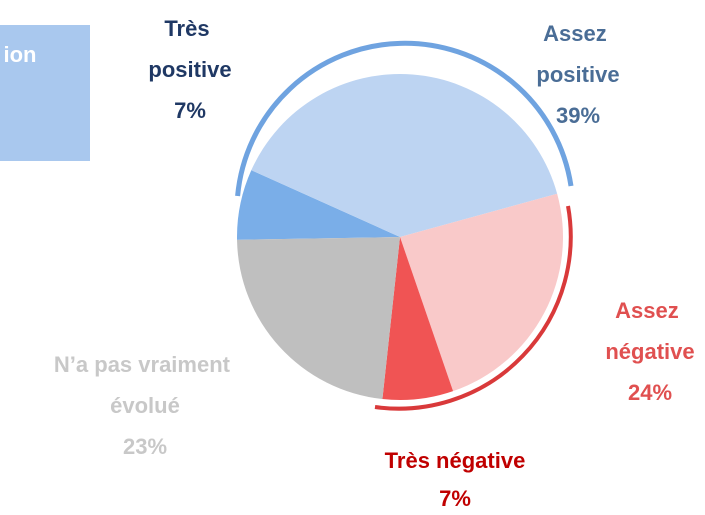 The image size is (705, 515). I want to click on slice-label: Assez positive, so click(577, 54).